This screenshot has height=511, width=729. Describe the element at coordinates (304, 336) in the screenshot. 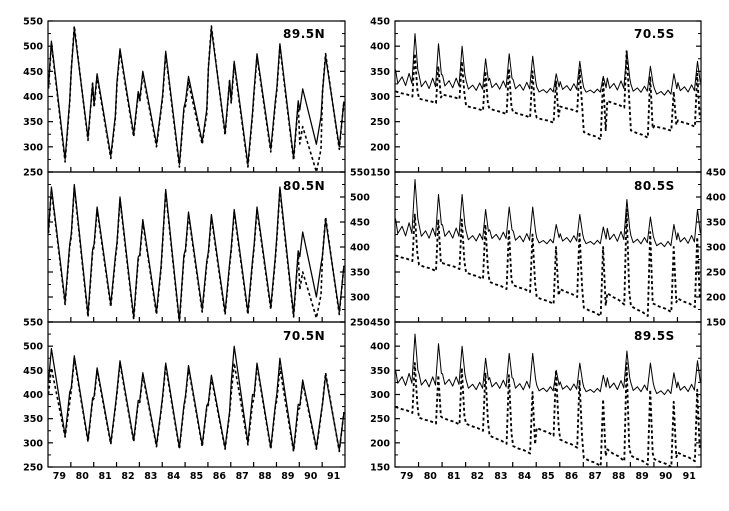

I see `panel-label-70-5n: 70.5N` at that location.